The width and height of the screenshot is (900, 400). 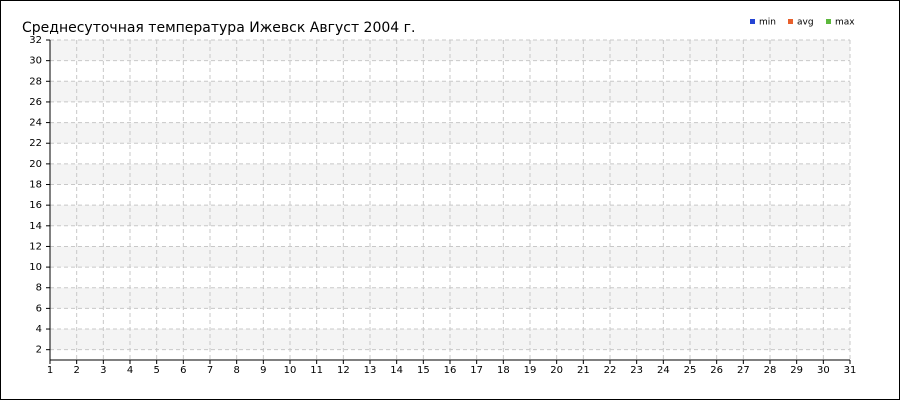 What do you see at coordinates (396, 370) in the screenshot?
I see `x-tick-label: 14` at bounding box center [396, 370].